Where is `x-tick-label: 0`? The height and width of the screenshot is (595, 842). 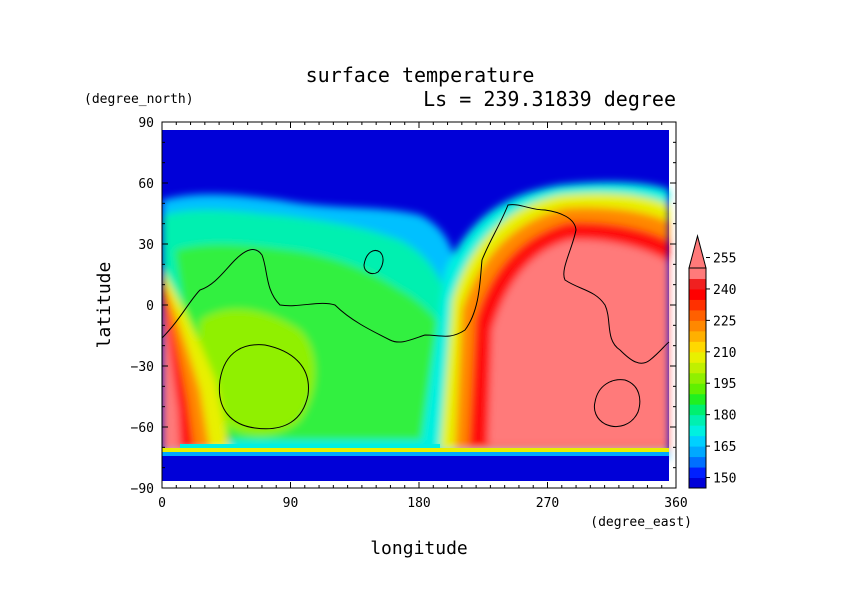 x-tick-label: 0 is located at coordinates (162, 503).